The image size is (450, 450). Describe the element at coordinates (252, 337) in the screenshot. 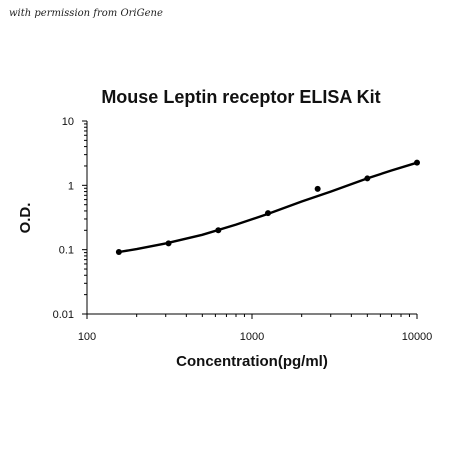

I see `x-tick-label: 1000` at that location.